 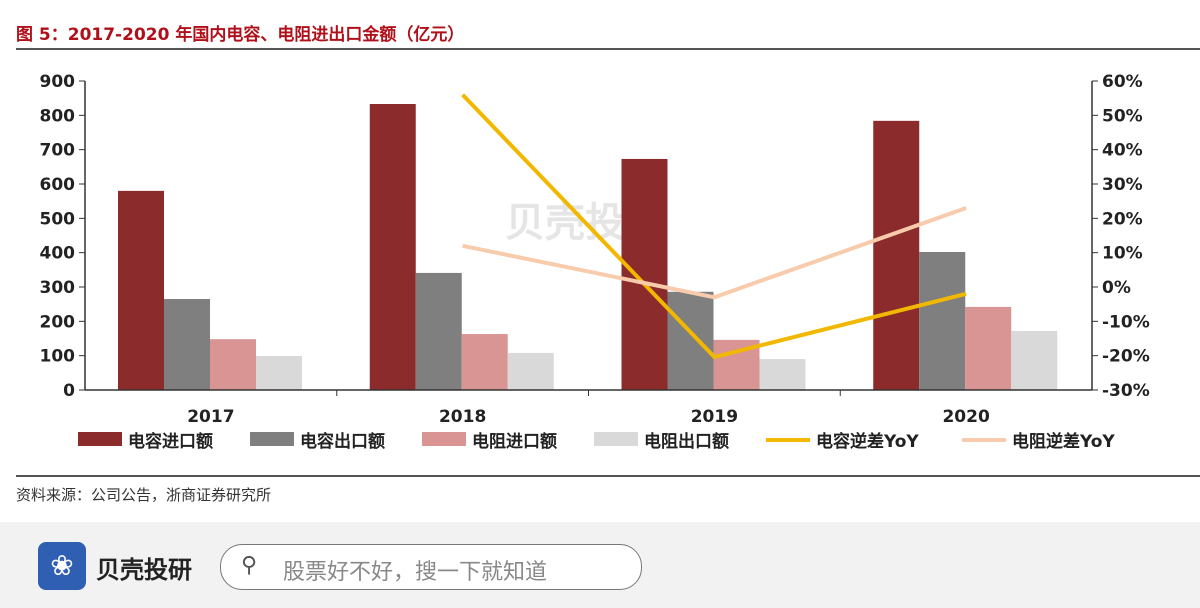 What do you see at coordinates (58, 322) in the screenshot?
I see `left-tick-label: 200` at bounding box center [58, 322].